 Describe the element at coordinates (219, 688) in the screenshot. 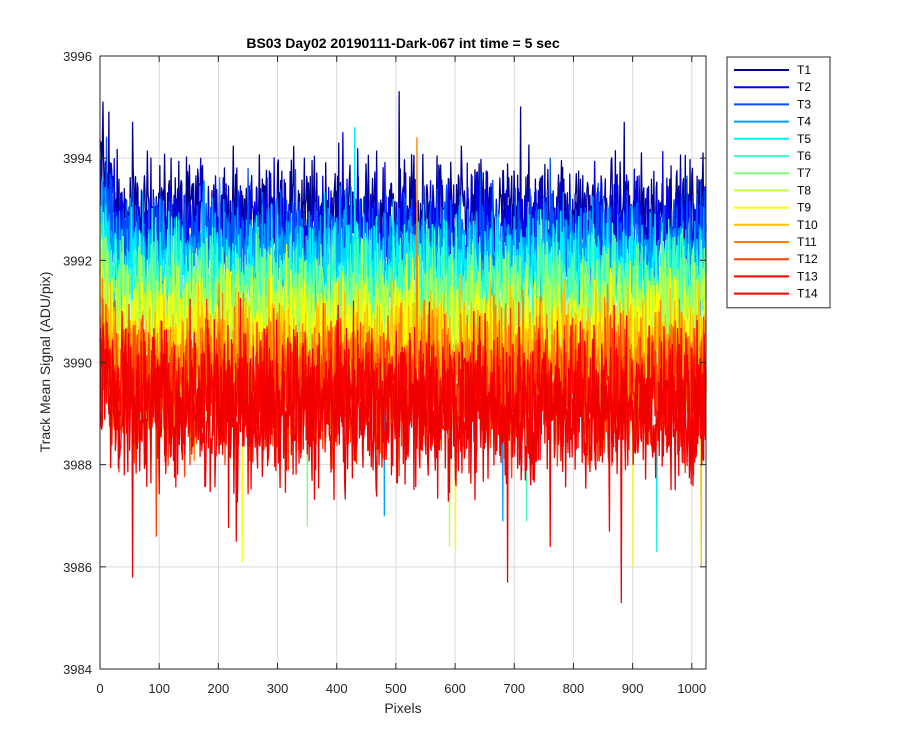

I see `x-tick-label: 200` at that location.